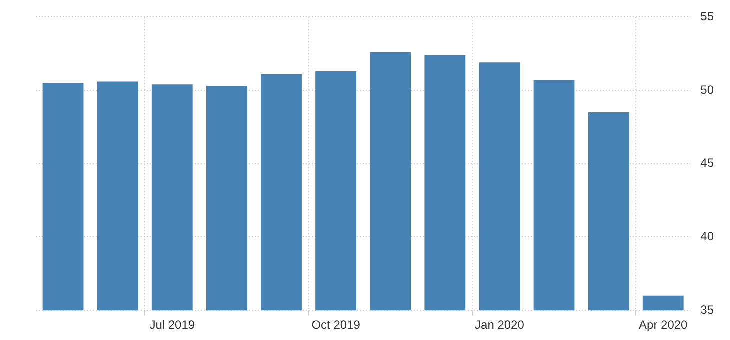 The height and width of the screenshot is (340, 730). What do you see at coordinates (707, 17) in the screenshot?
I see `y-tick-label: 55` at bounding box center [707, 17].